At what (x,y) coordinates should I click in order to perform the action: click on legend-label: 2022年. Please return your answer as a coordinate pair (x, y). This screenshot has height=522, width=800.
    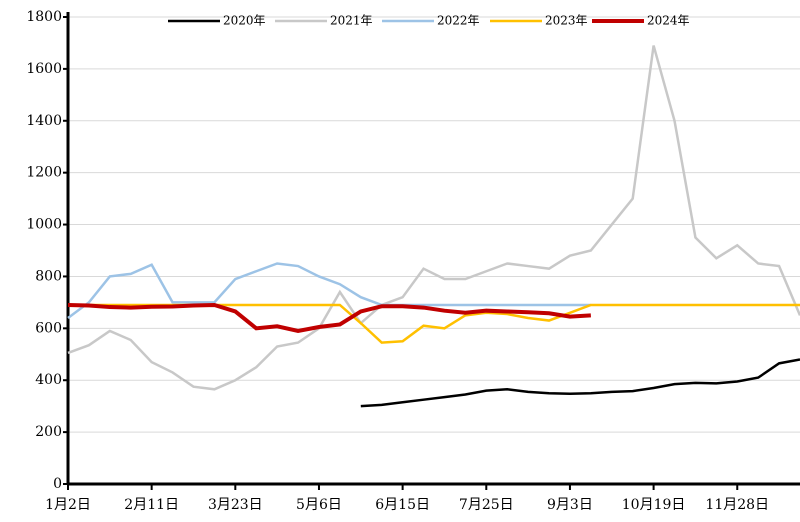
    Looking at the image, I should click on (458, 21).